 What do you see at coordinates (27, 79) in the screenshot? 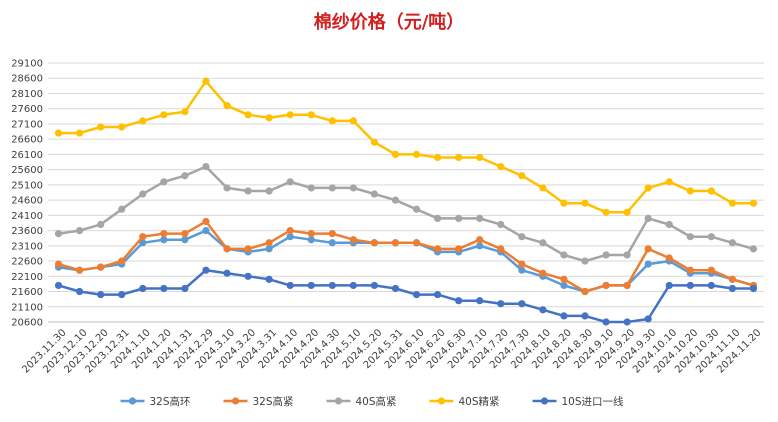
I see `y-tick-label: 28600` at bounding box center [27, 79].